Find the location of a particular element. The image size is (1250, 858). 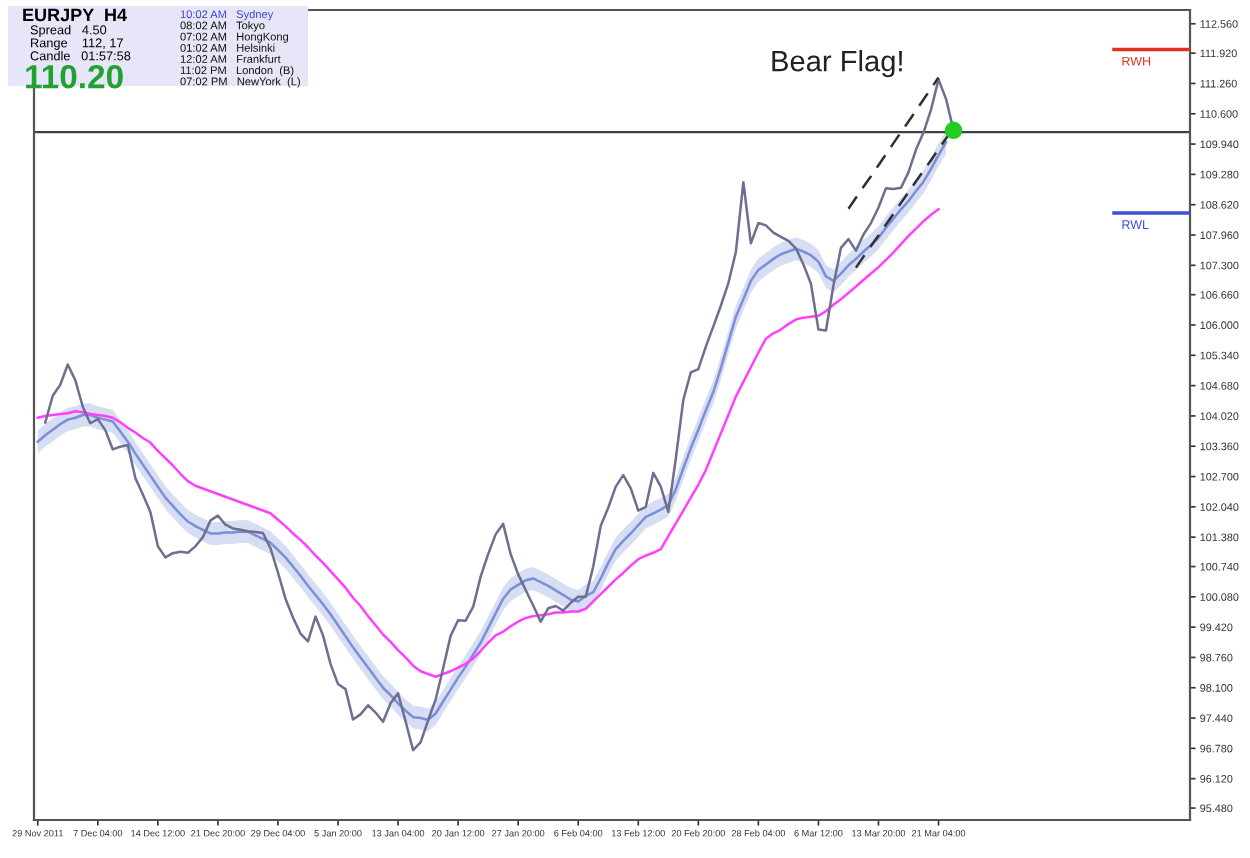

chart-title: EURJPY H4 is located at coordinates (75, 15).